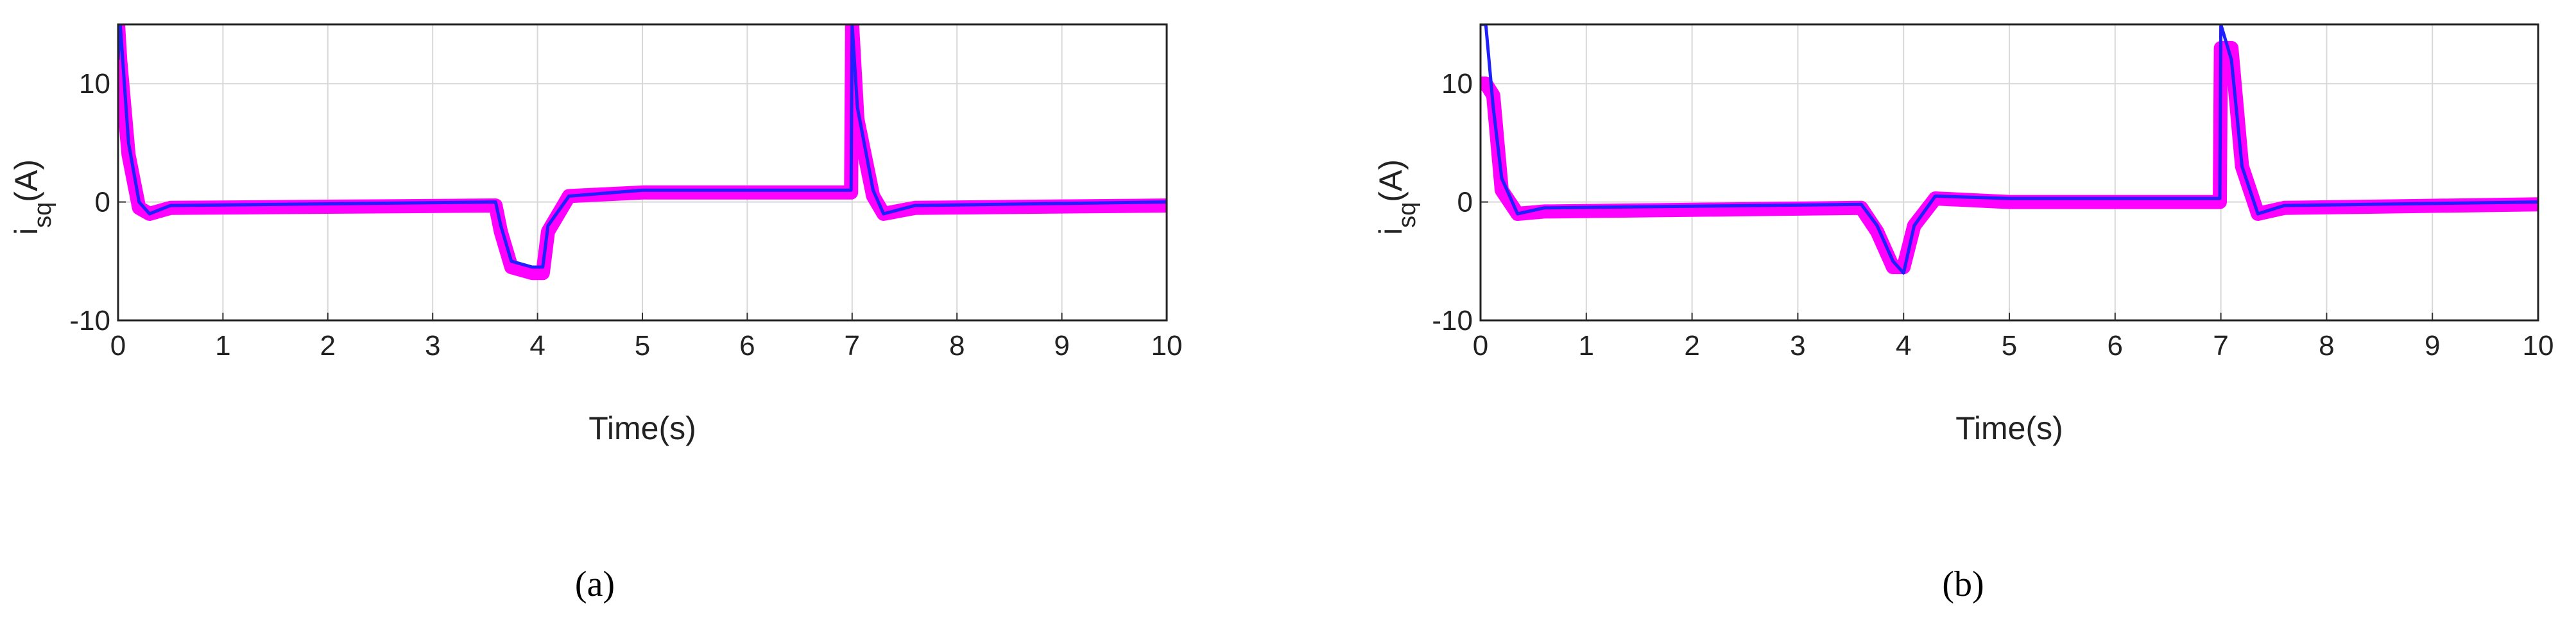 The width and height of the screenshot is (2576, 626). Describe the element at coordinates (1963, 584) in the screenshot. I see `caption: (b)` at that location.